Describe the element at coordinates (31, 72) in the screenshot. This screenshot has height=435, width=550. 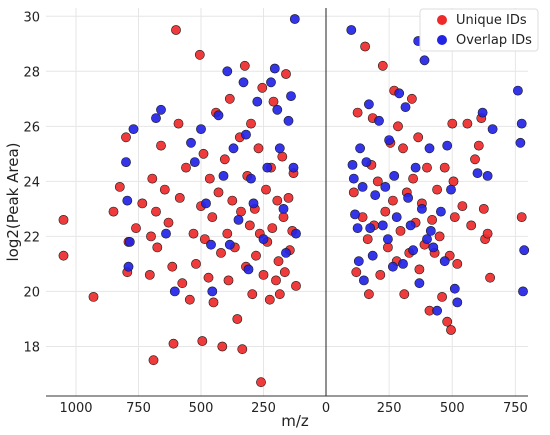
I see `y-tick-label: 28` at that location.